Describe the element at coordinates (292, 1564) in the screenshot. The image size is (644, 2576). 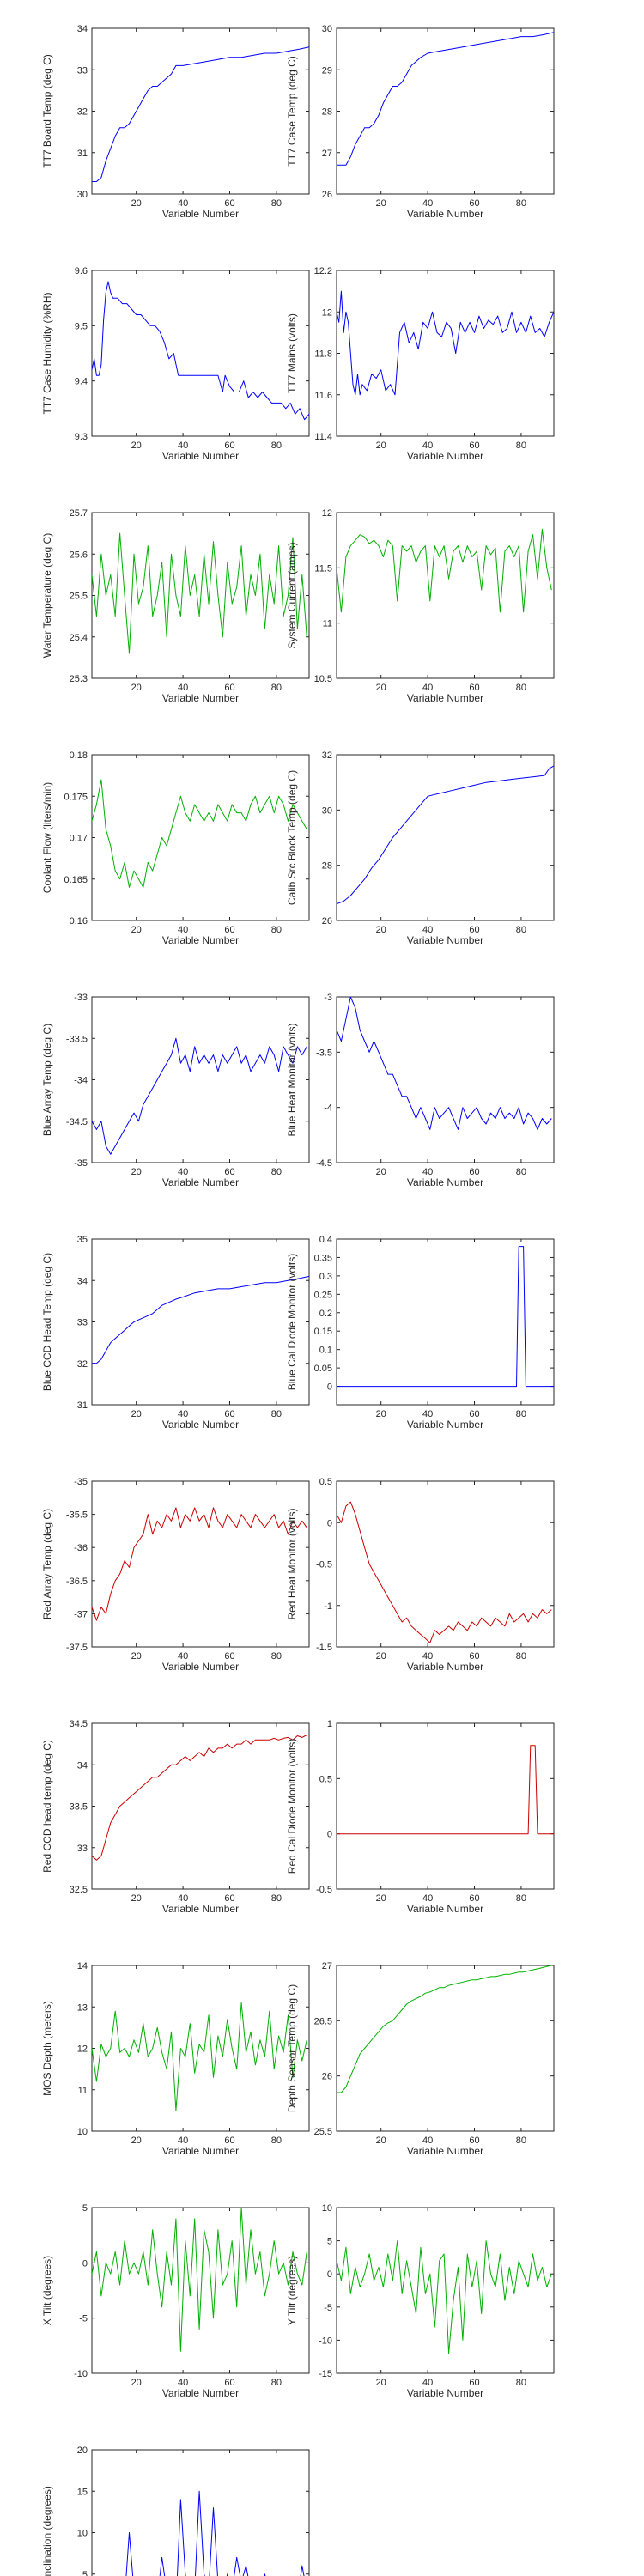
I see `y-axis-label: Red Heat Monitor (volts)` at that location.